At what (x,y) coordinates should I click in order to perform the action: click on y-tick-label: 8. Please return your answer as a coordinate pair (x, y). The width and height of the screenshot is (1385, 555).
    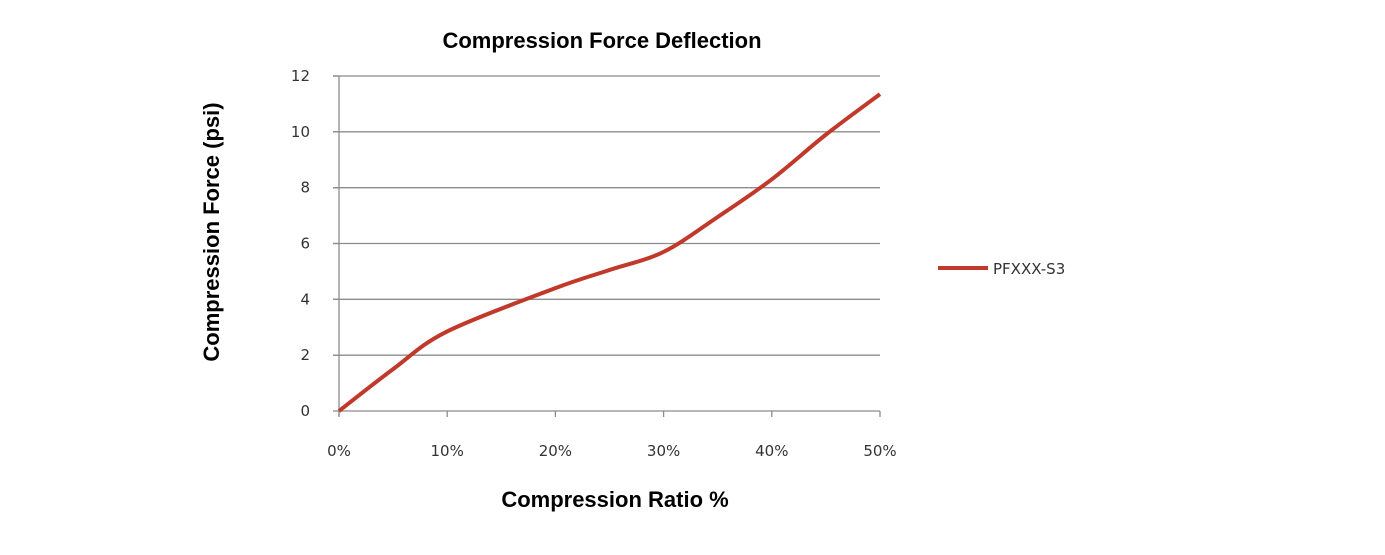
    Looking at the image, I should click on (305, 188).